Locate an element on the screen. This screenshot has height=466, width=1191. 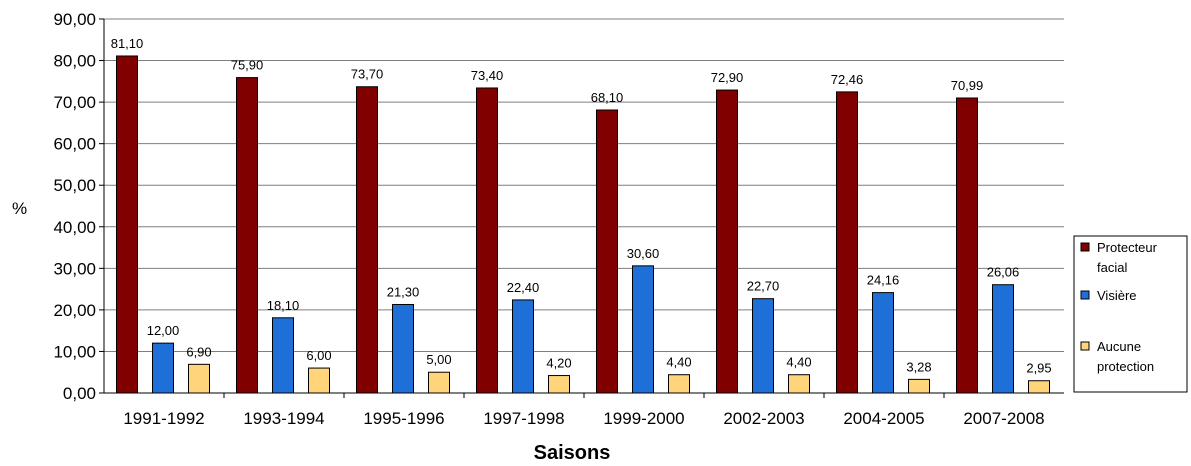
legend-label: Protecteur is located at coordinates (1127, 247).